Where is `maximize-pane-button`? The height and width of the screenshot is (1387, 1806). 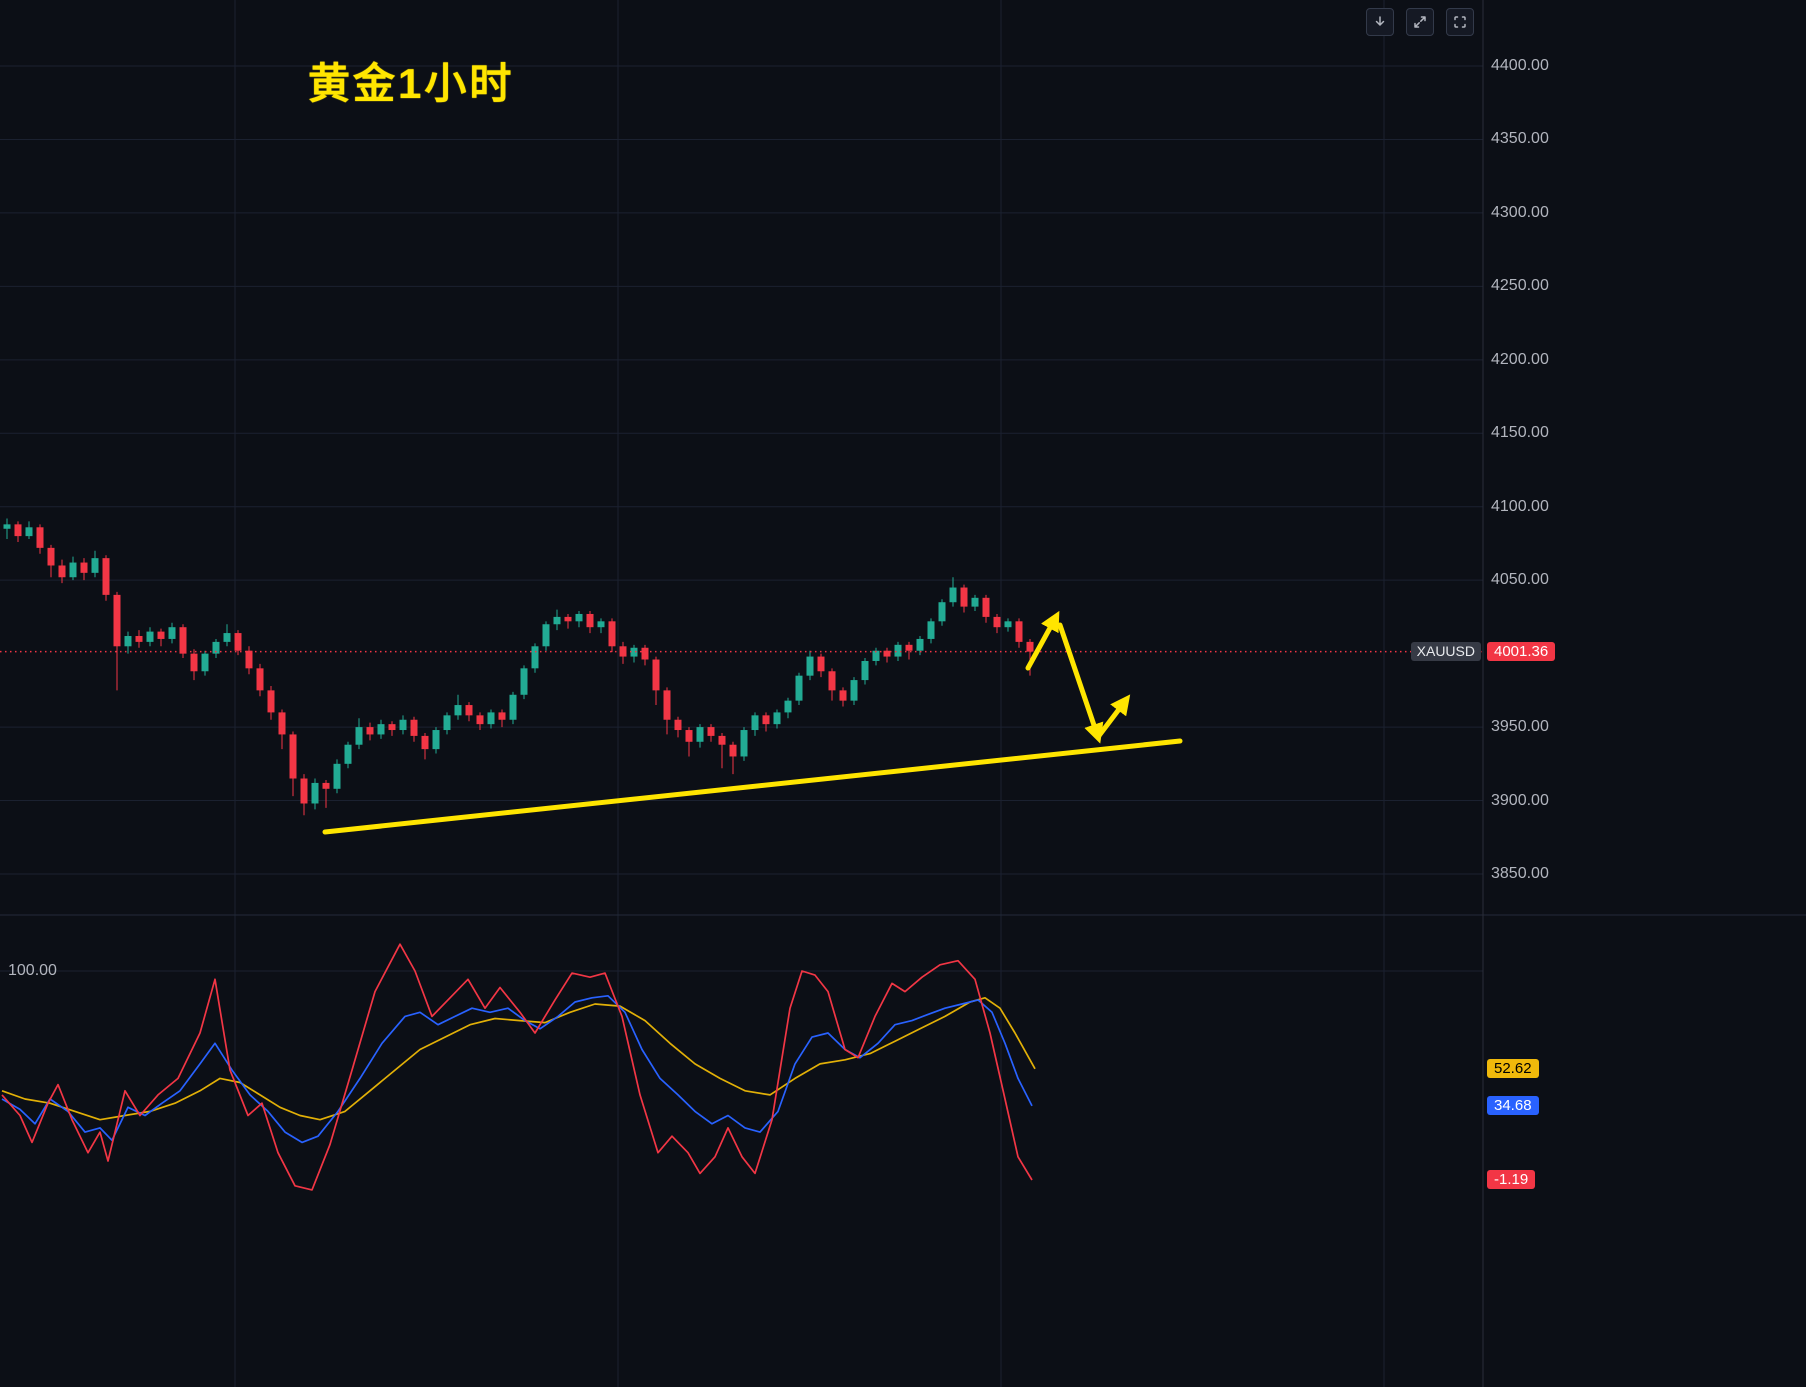
maximize-pane-button is located at coordinates (1420, 22).